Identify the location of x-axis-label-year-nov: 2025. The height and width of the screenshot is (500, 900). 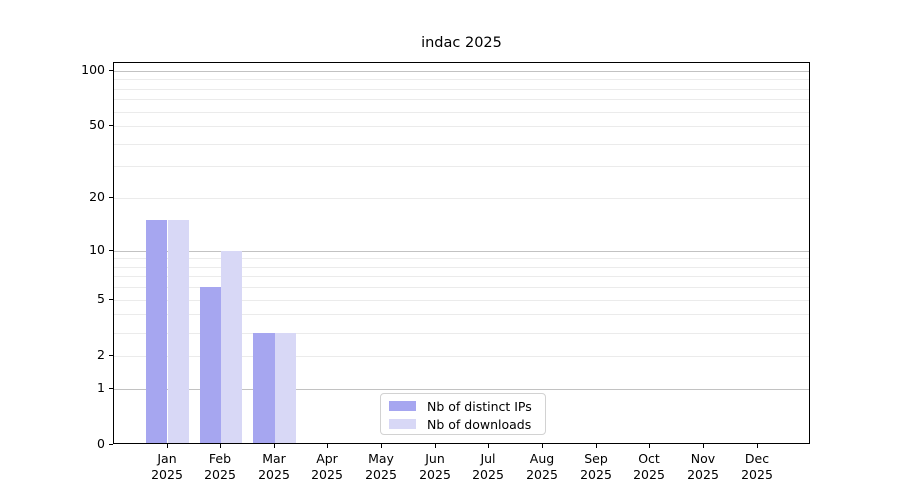
(703, 474).